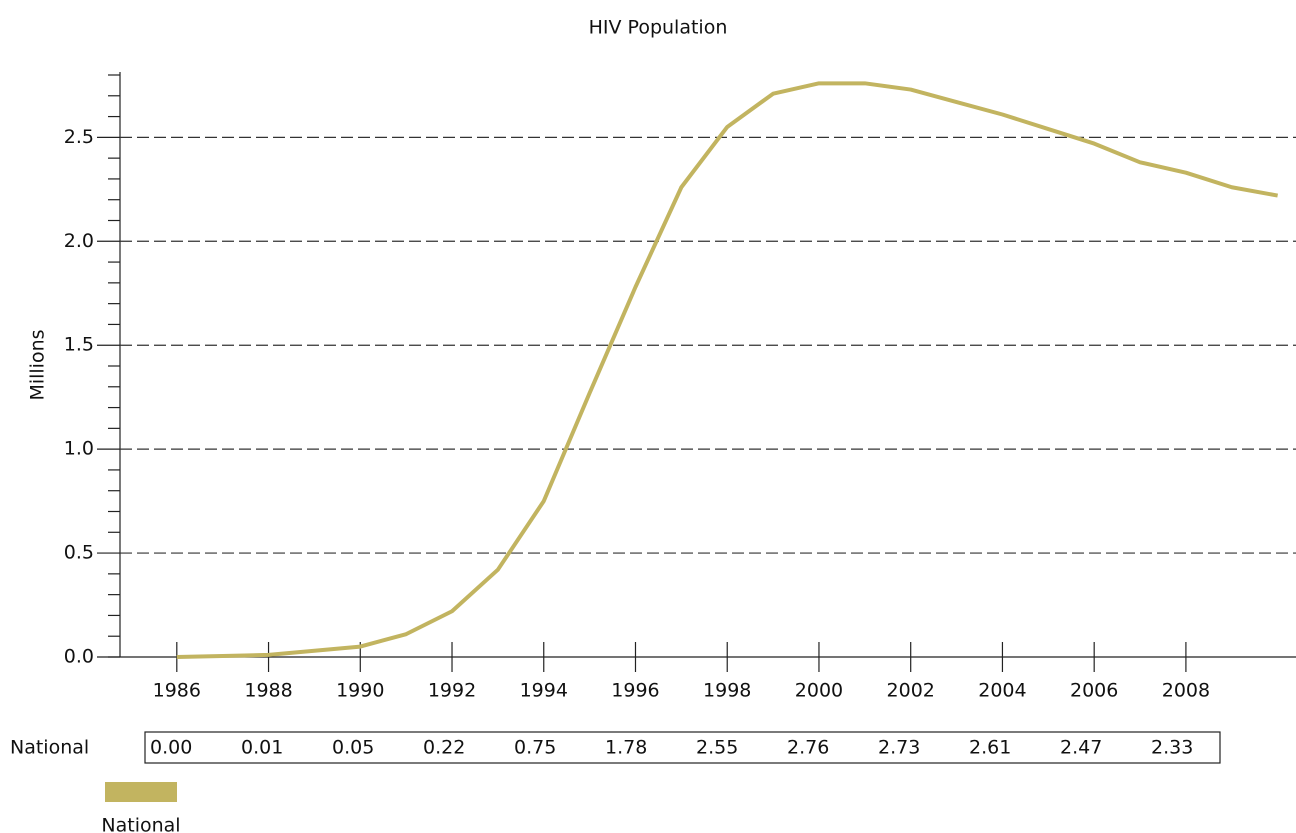 Image resolution: width=1296 pixels, height=833 pixels. Describe the element at coordinates (1081, 748) in the screenshot. I see `table-cell: 2.47` at that location.